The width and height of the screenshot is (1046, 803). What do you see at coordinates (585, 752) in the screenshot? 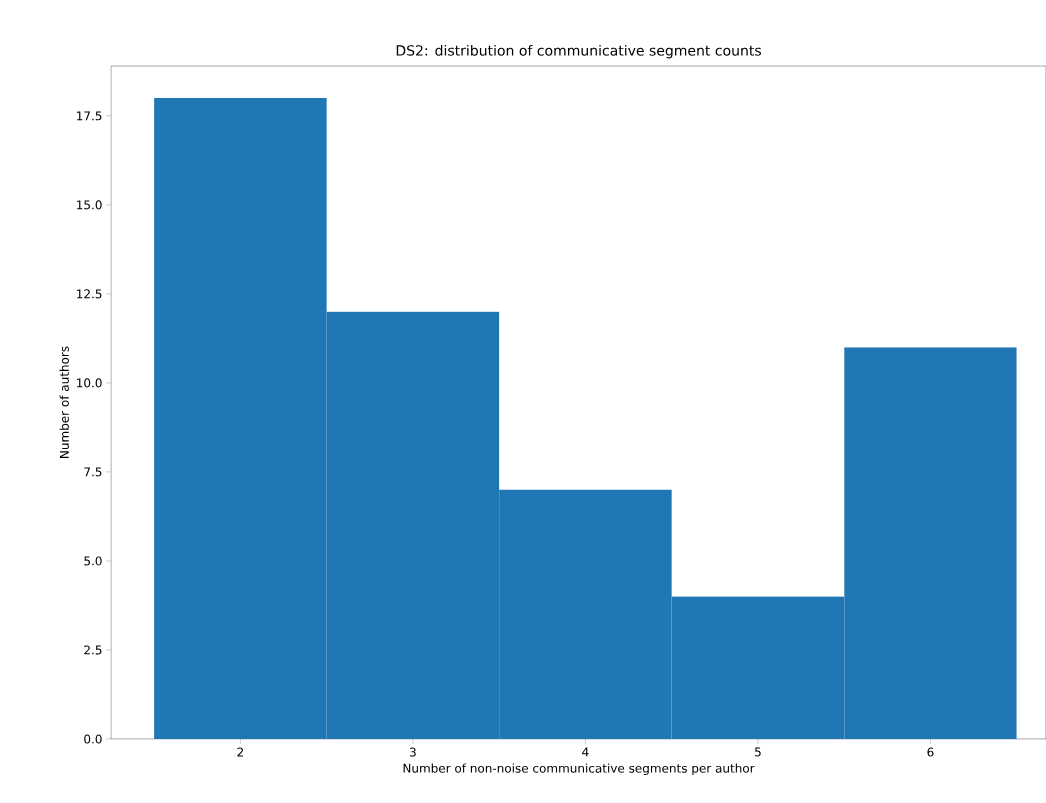
I see `x-tick-label: 4` at bounding box center [585, 752].